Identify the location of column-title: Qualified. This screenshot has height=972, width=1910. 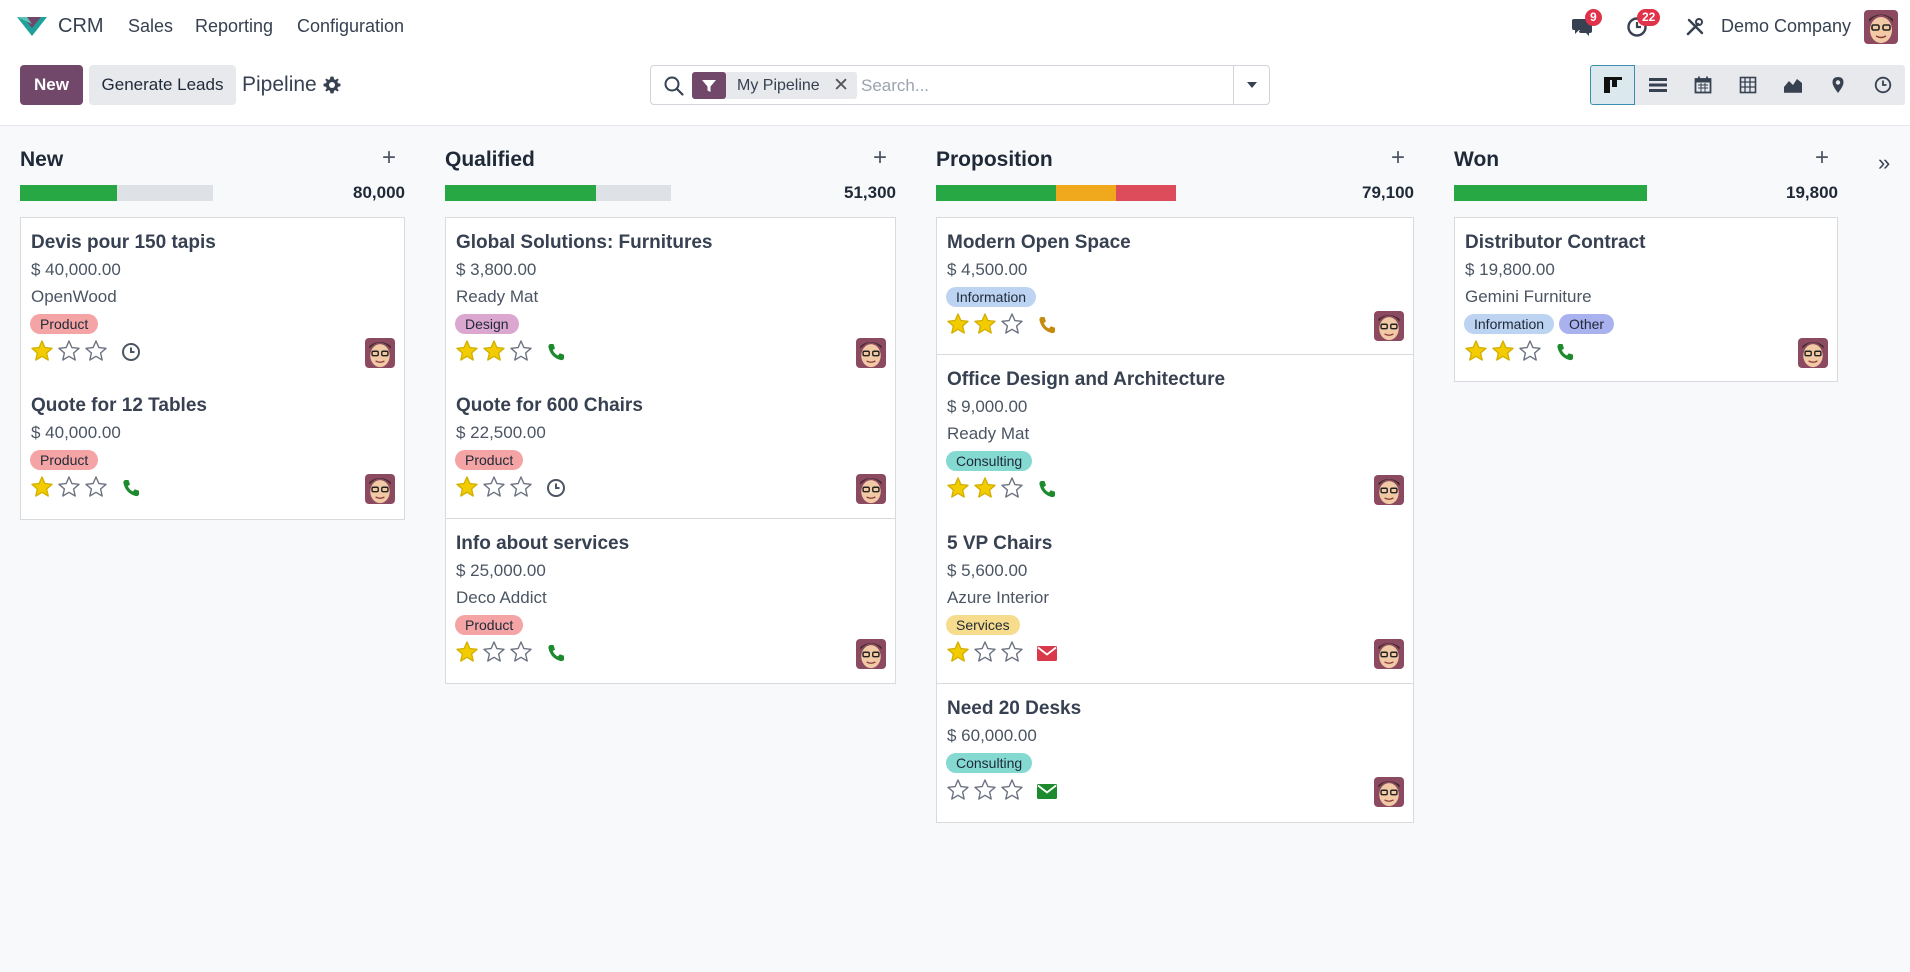
(490, 159).